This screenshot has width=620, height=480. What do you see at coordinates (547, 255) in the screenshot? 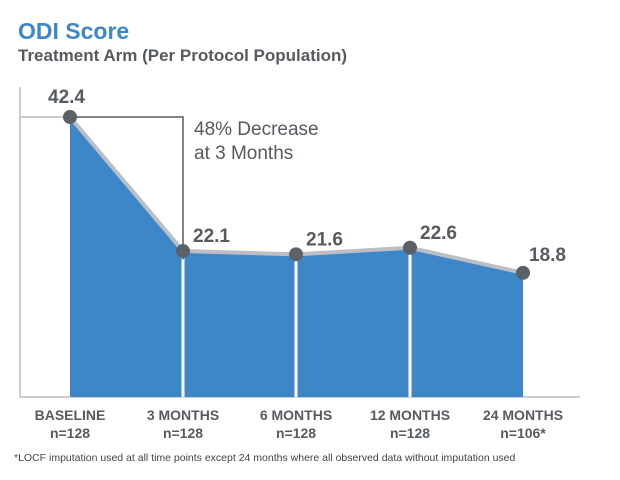
I see `value-label: 18.8` at bounding box center [547, 255].